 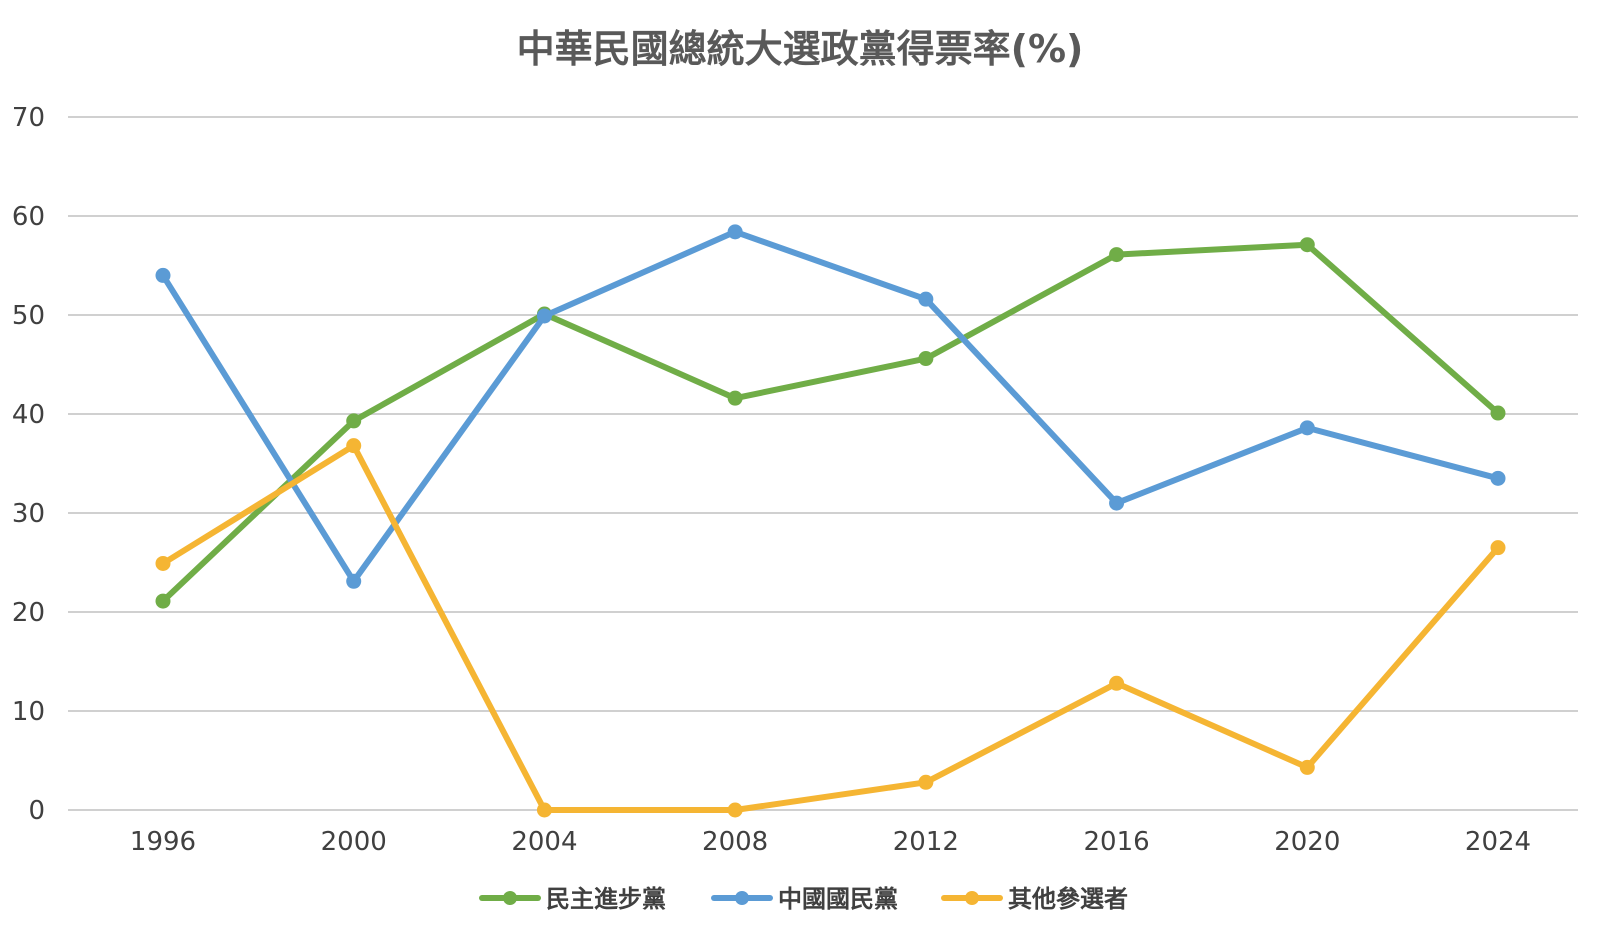 What do you see at coordinates (926, 842) in the screenshot?
I see `x-tick-label: 2012` at bounding box center [926, 842].